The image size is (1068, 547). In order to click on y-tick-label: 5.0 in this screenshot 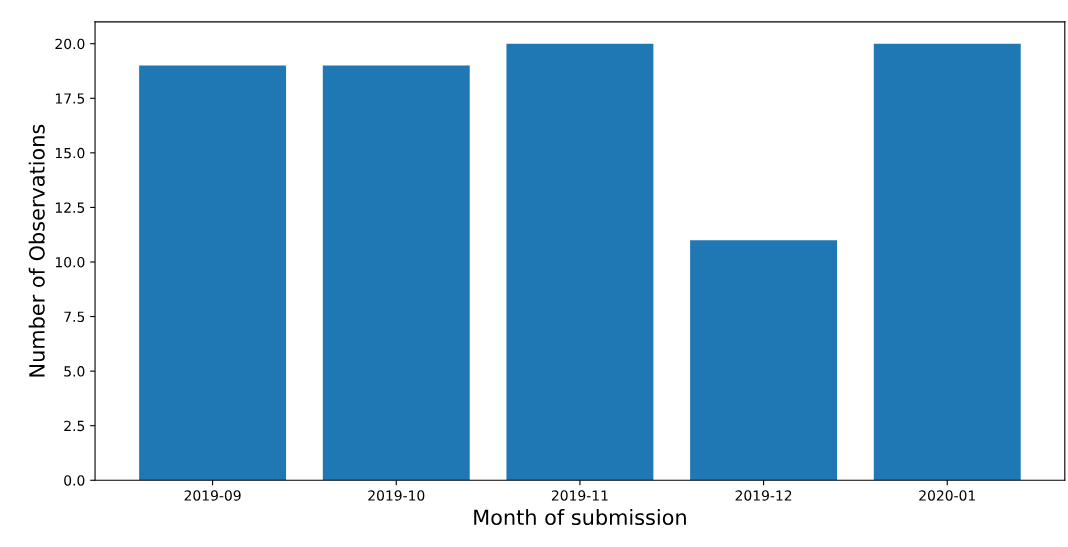, I will do `click(74, 371)`.